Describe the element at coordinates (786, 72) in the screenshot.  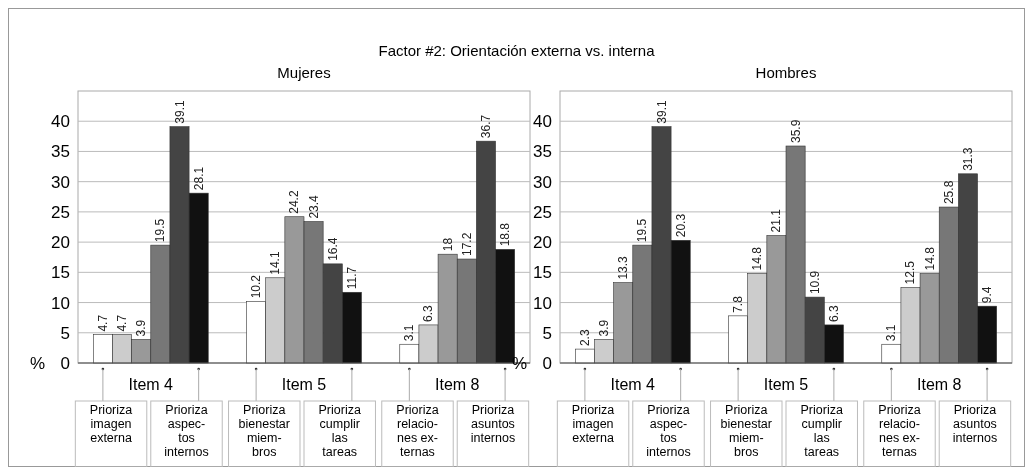
I see `chart-subtitle: Hombres` at that location.